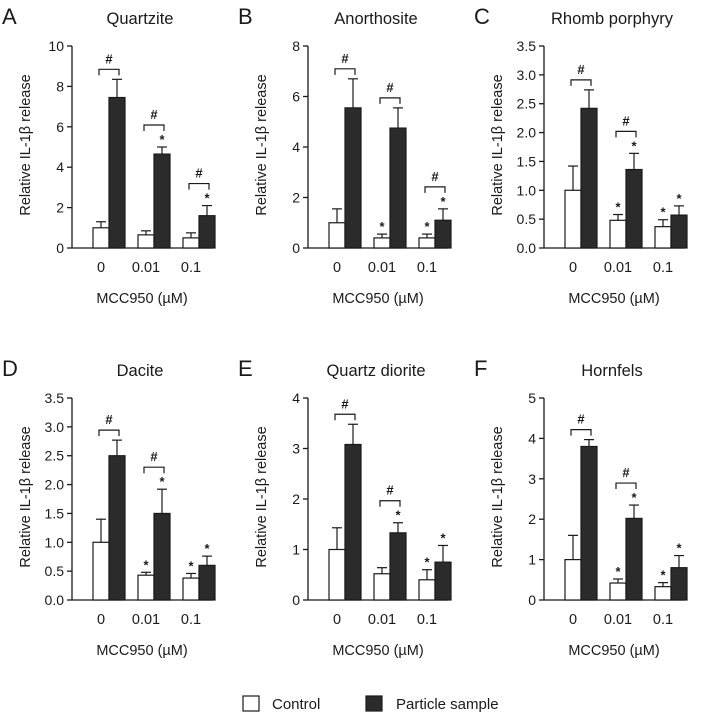  Describe the element at coordinates (296, 449) in the screenshot. I see `y-tick-label: 3` at that location.